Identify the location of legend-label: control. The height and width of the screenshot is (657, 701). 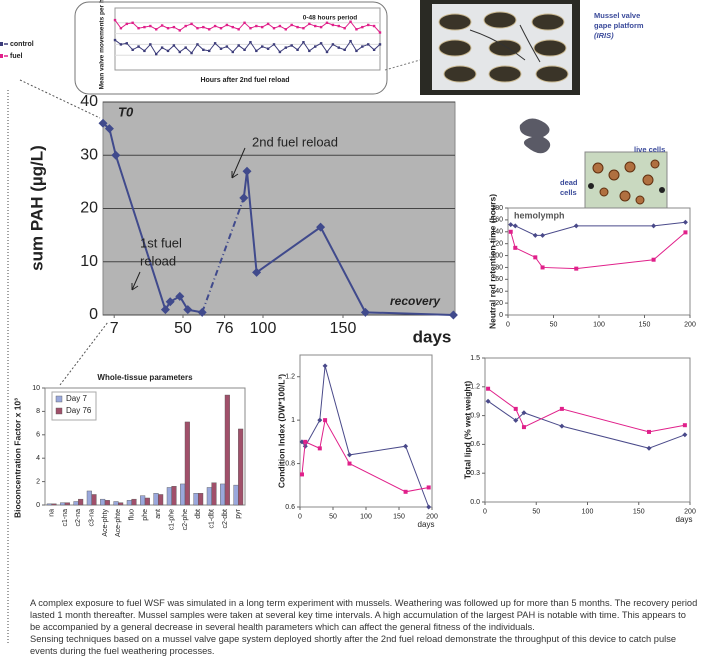
(22, 44).